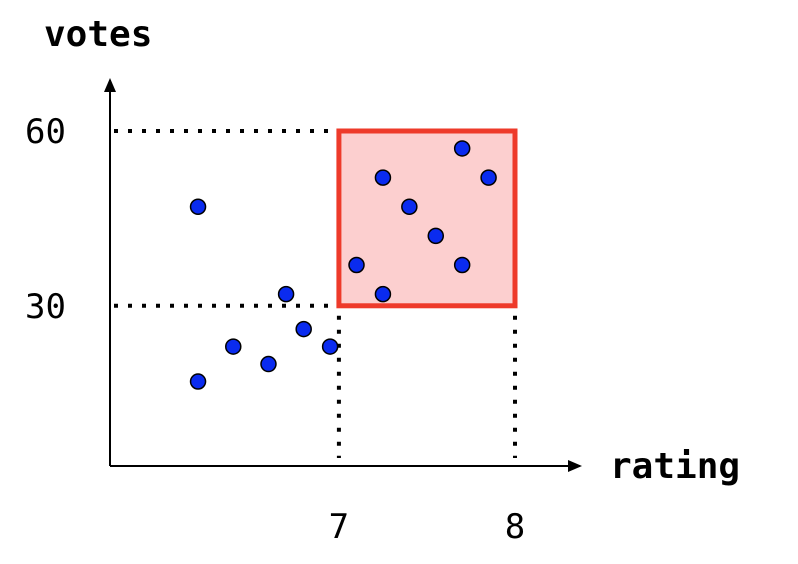  What do you see at coordinates (515, 527) in the screenshot?
I see `x-tick-label: 8` at bounding box center [515, 527].